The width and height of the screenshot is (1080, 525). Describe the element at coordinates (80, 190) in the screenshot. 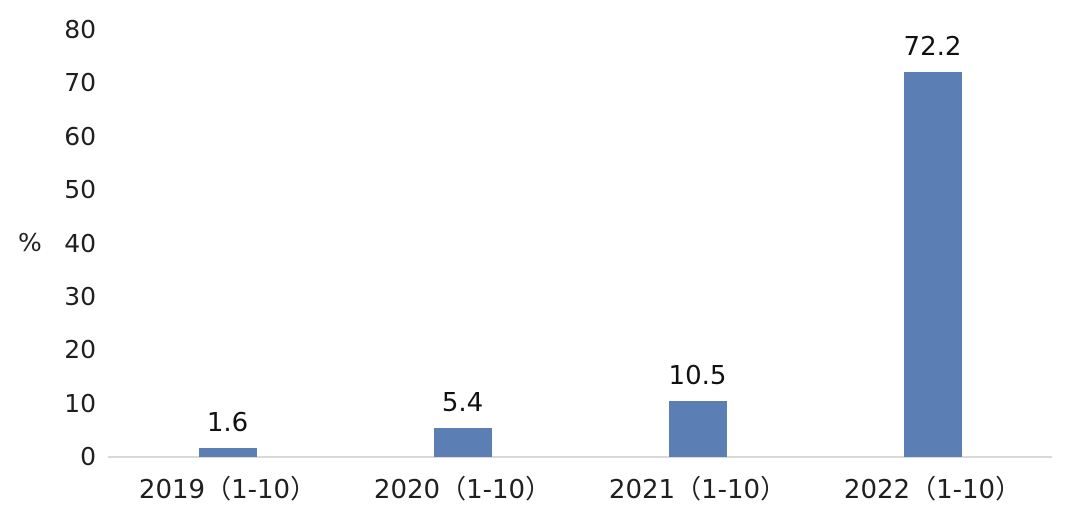

I see `y-tick-label: 50` at that location.